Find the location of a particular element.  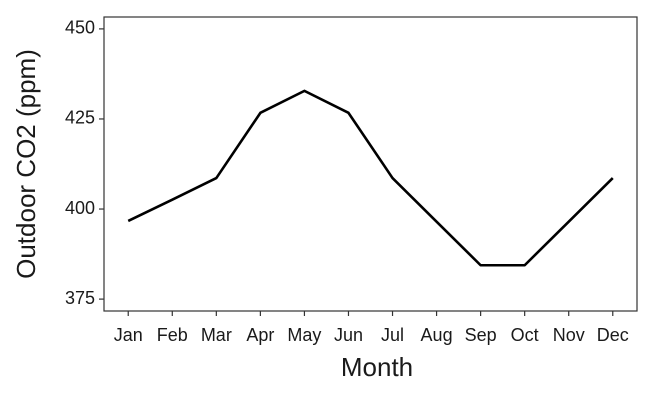

y-tick-label: 425 is located at coordinates (80, 118).